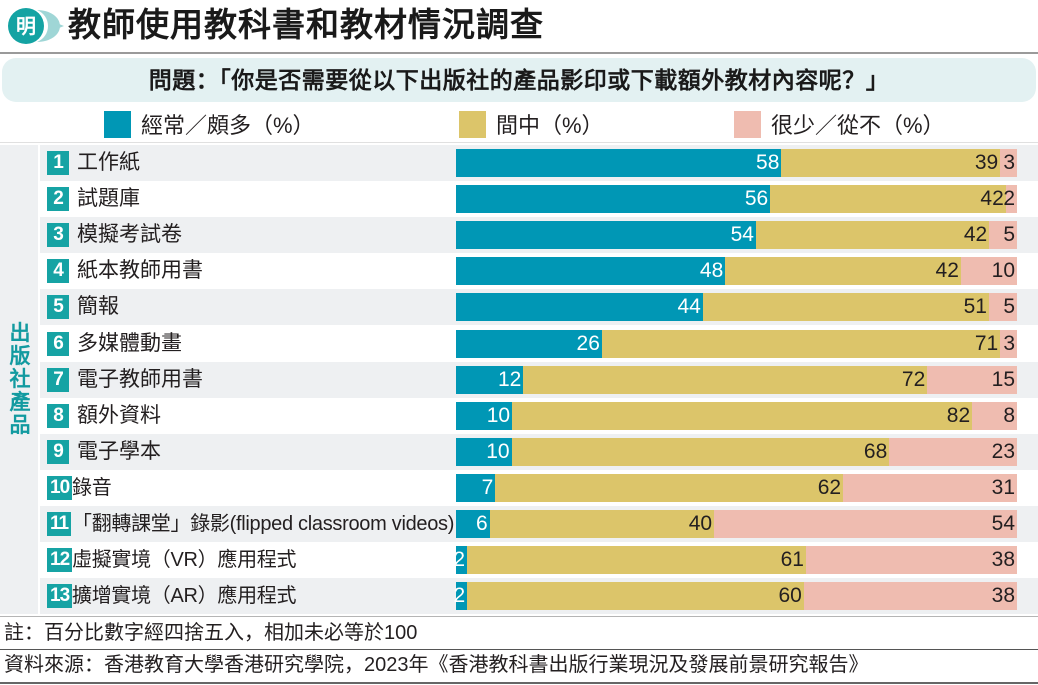  Describe the element at coordinates (519, 80) in the screenshot. I see `survey-question: 問題：「你是否需要從以下出版社的產品影印或下載額外教材內容呢？」` at that location.